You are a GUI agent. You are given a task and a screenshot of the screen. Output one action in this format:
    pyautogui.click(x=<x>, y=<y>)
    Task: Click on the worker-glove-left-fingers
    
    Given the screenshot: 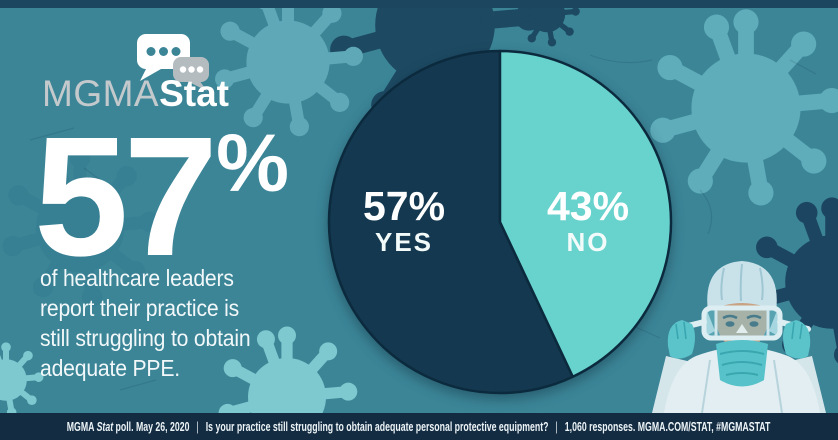 What is the action you would take?
    pyautogui.click(x=681, y=330)
    